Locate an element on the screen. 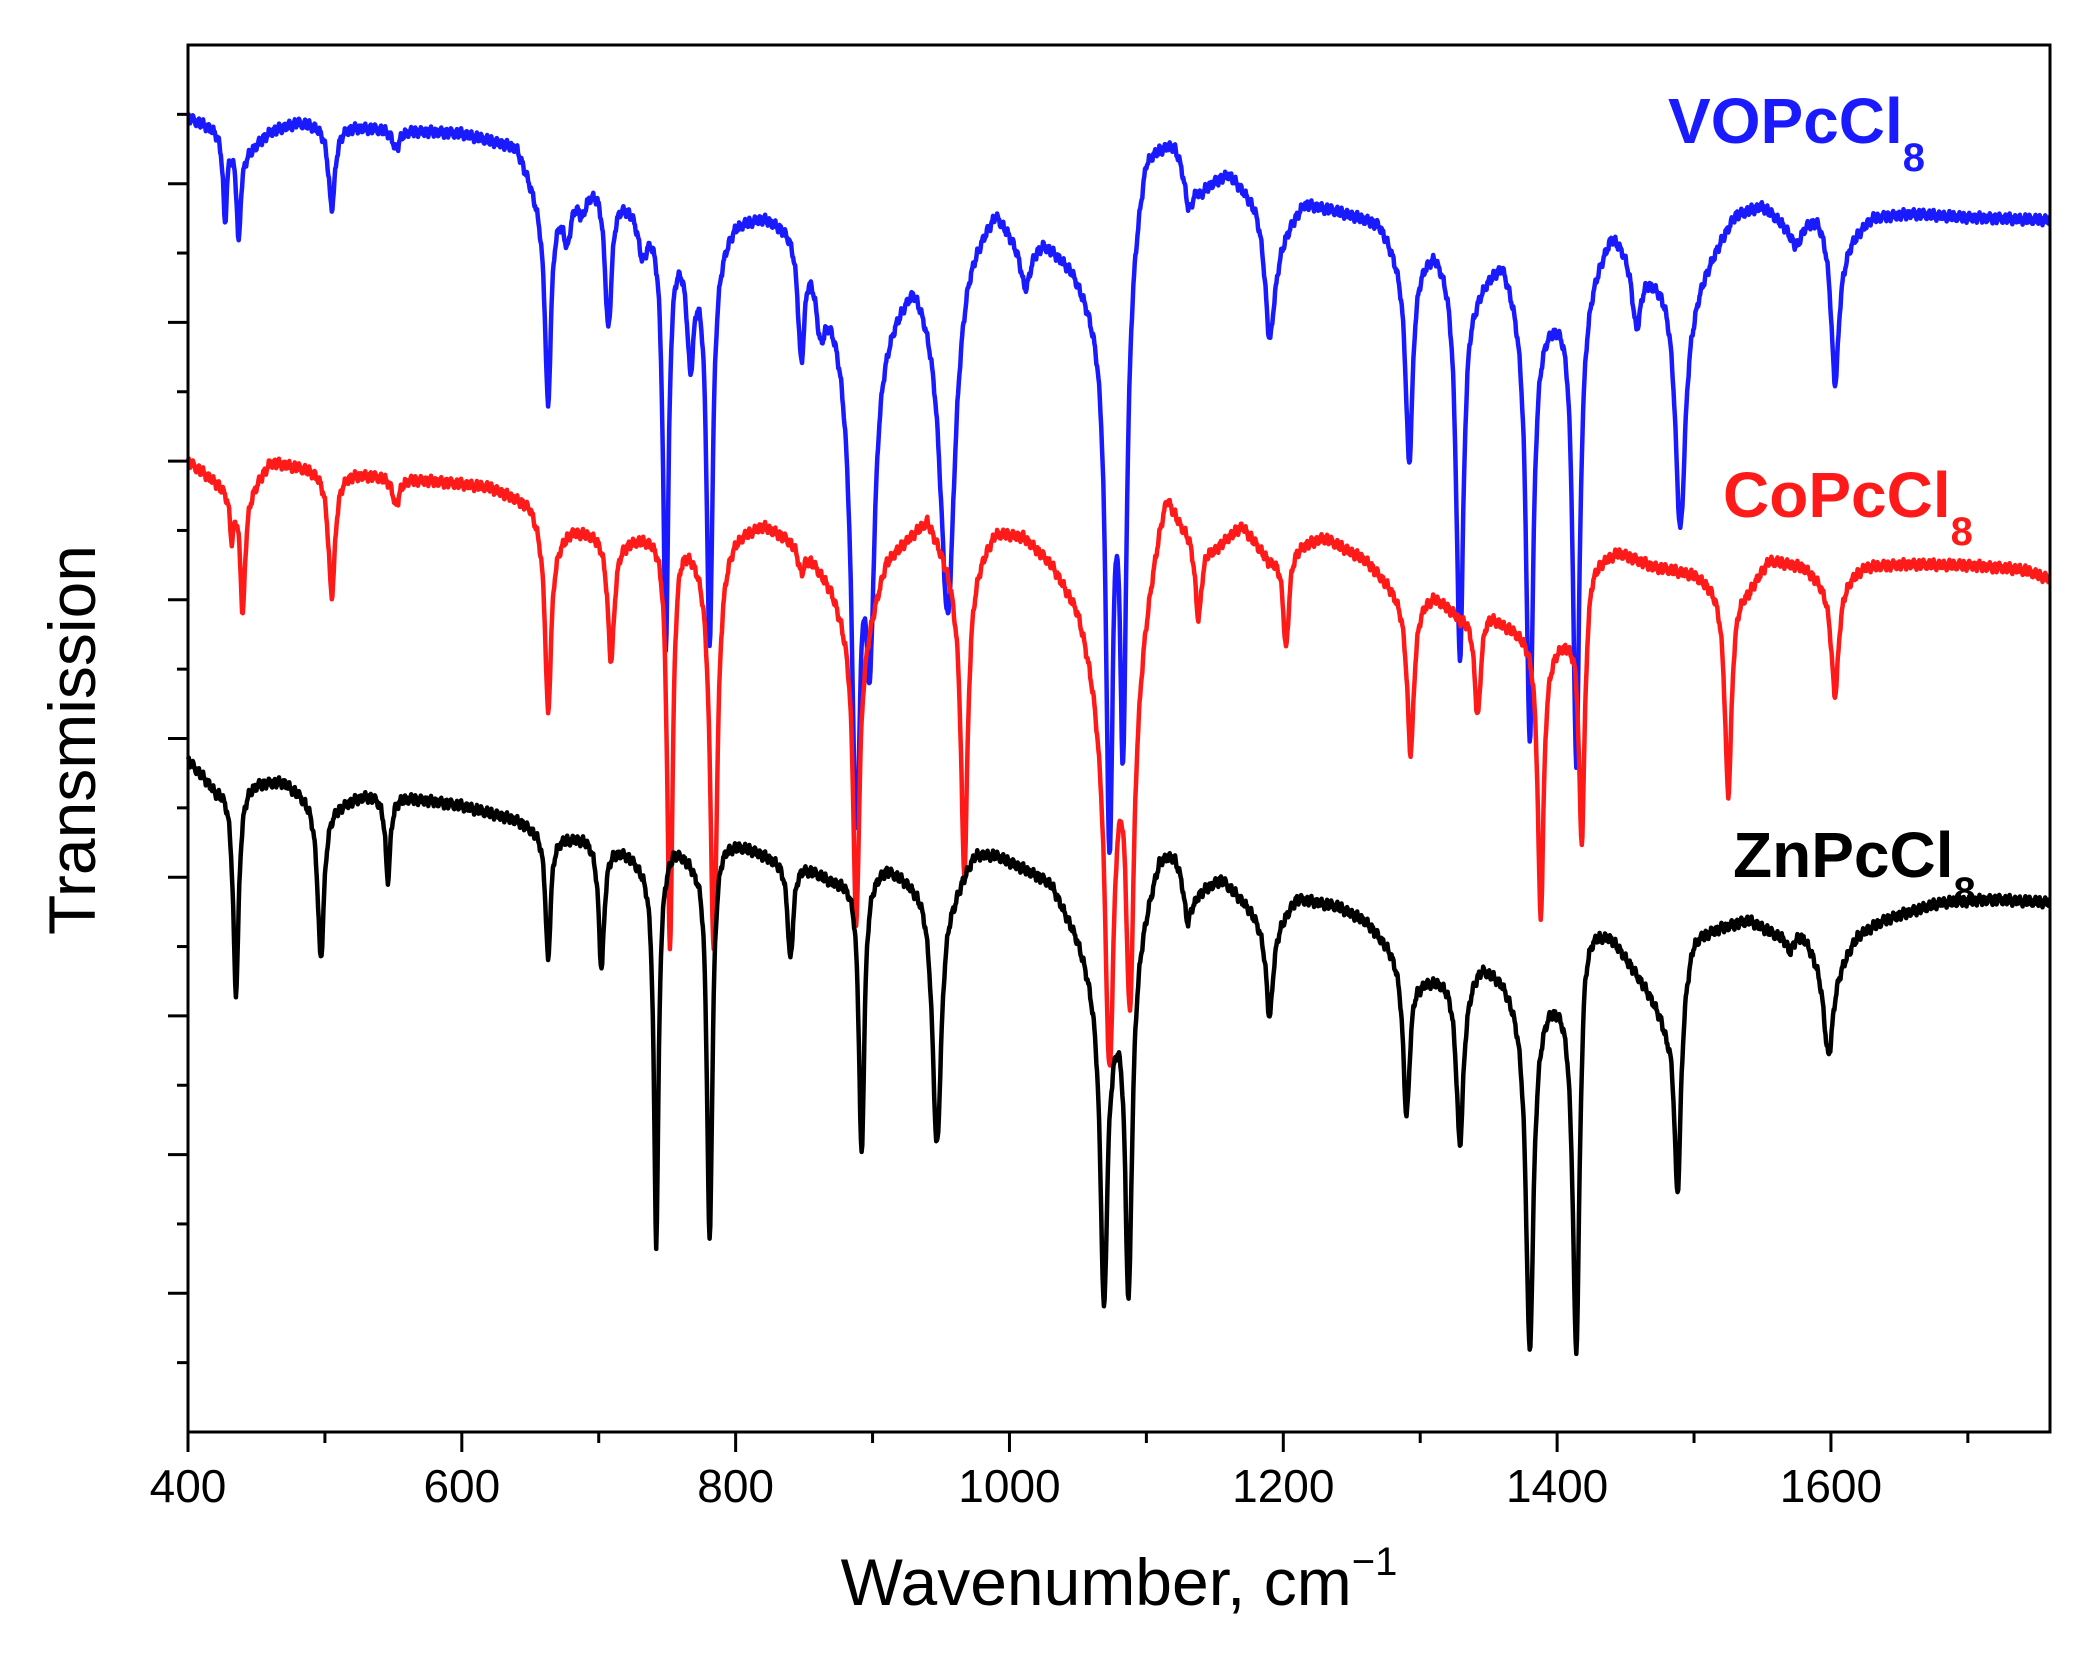  series-label-copccl8-sub: 8 is located at coordinates (1962, 532).